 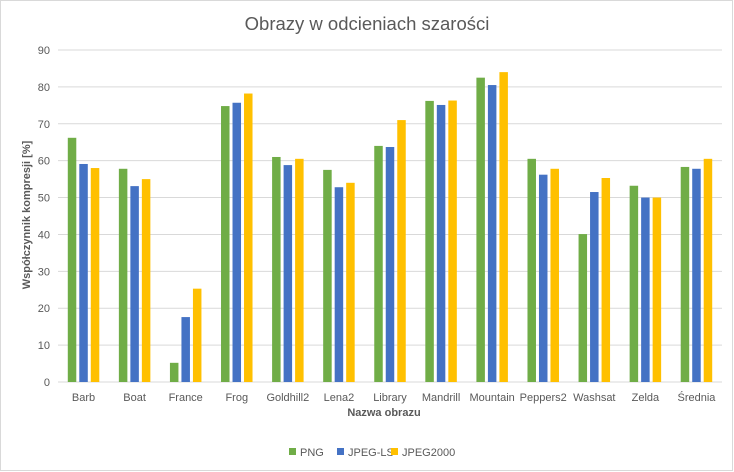 What do you see at coordinates (594, 398) in the screenshot?
I see `x-tick-label: Washsat` at bounding box center [594, 398].